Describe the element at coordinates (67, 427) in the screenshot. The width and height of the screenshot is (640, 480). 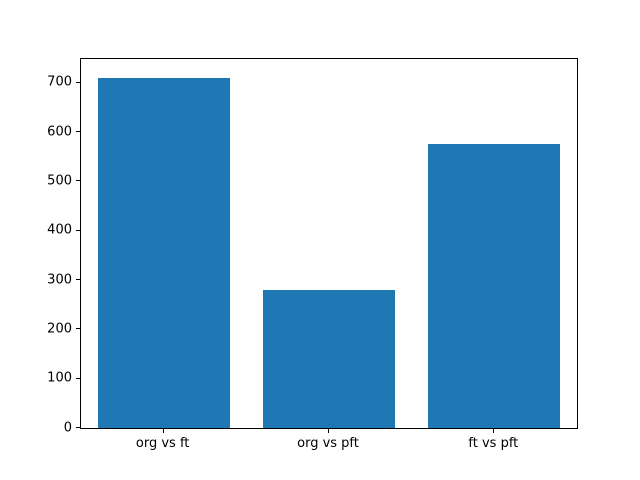
I see `y-tick-label: 0` at that location.